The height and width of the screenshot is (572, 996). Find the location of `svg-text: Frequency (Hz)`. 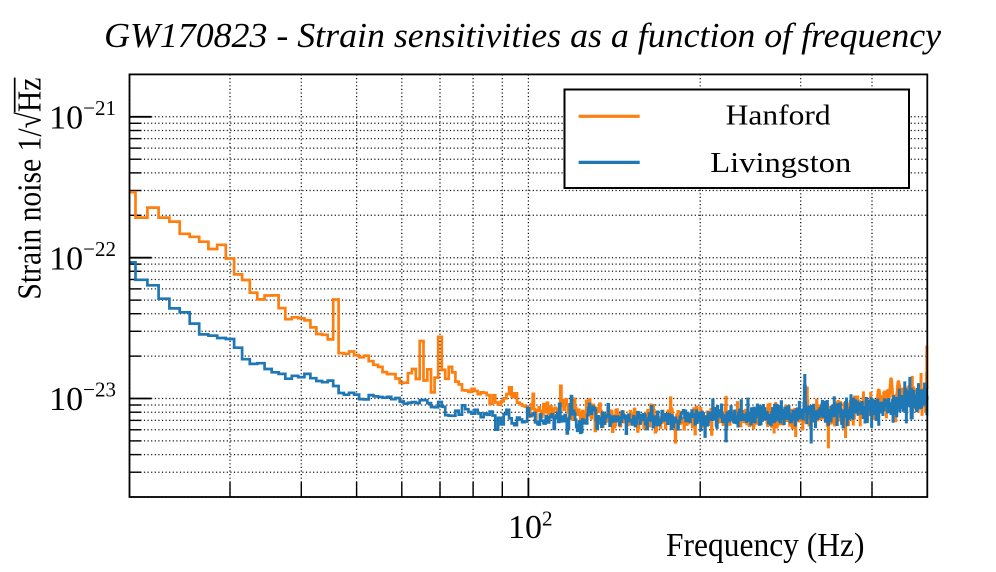

svg-text: Frequency (Hz) is located at coordinates (765, 545).